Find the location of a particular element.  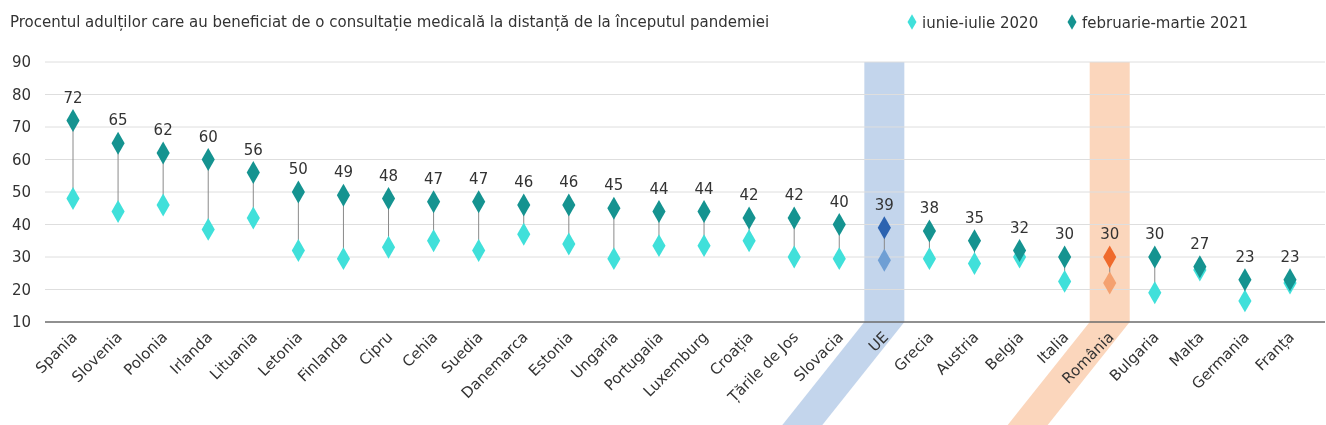

legend-label: februarie-martie 2021 is located at coordinates (1165, 23).